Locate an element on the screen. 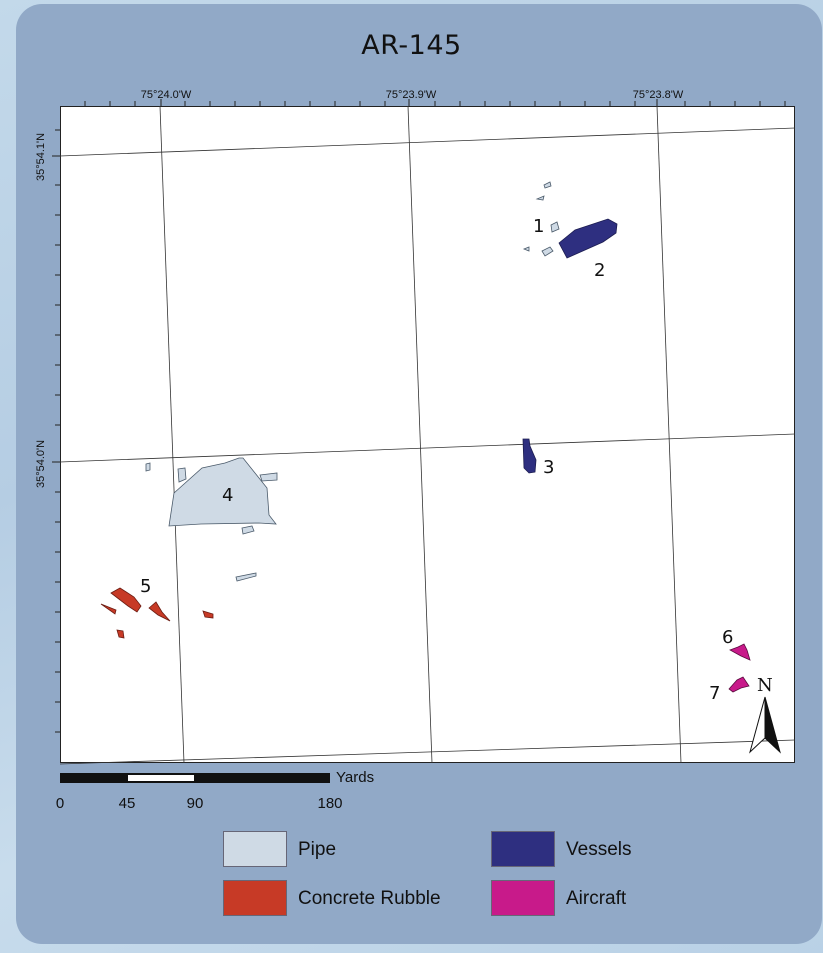 The width and height of the screenshot is (823, 953). scale-unit-label: Yards is located at coordinates (355, 777).